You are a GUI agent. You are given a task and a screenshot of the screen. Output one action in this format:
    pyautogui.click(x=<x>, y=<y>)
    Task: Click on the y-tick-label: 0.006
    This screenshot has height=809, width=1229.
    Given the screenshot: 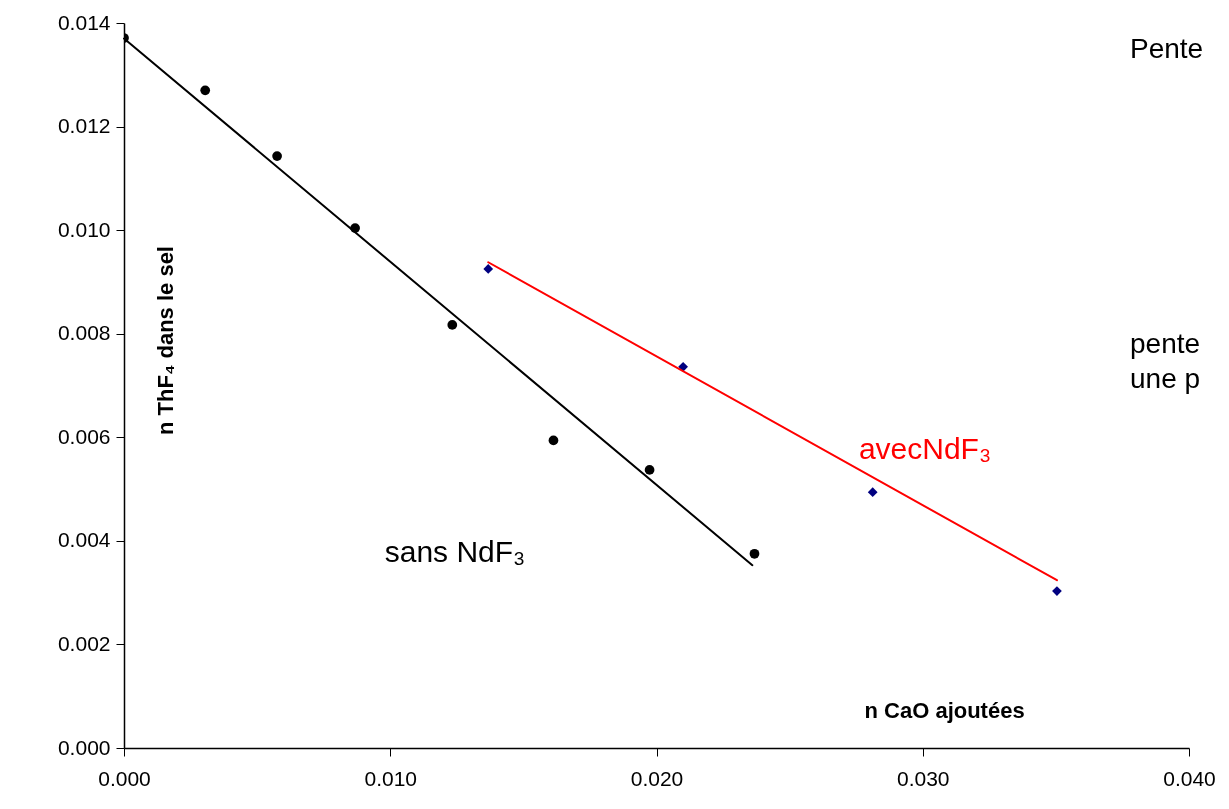 What is the action you would take?
    pyautogui.click(x=84, y=436)
    